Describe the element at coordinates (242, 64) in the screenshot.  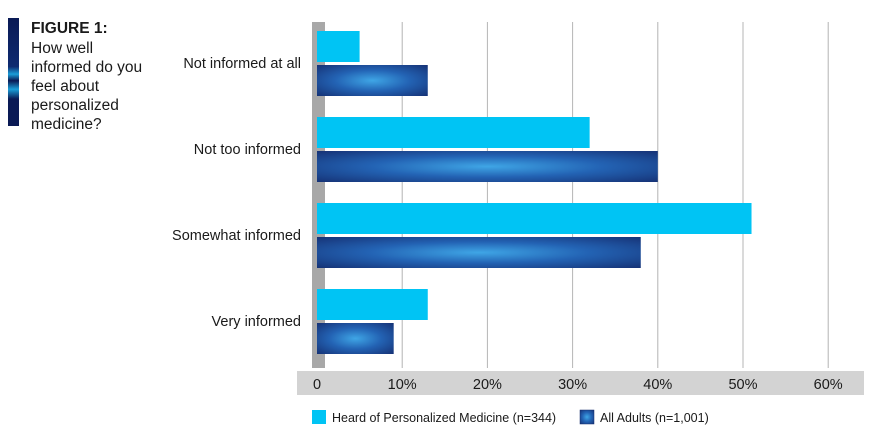
I see `category-label-not-informed-at-all: Not informed at all` at that location.